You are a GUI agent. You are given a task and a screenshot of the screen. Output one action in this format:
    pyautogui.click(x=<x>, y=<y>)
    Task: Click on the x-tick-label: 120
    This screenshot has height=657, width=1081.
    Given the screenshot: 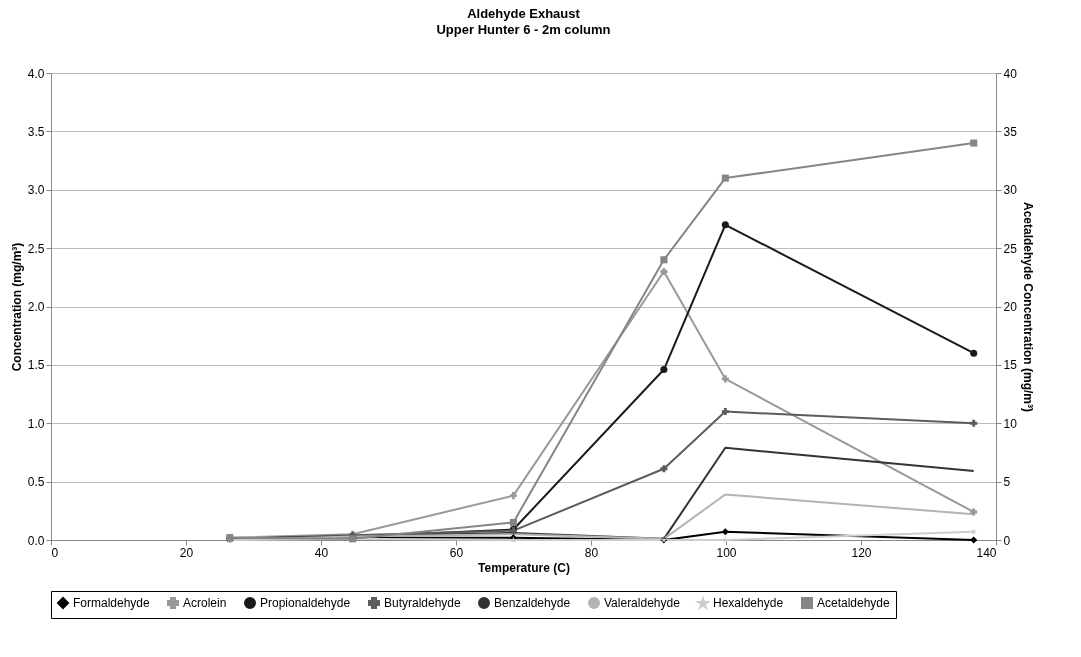 What is the action you would take?
    pyautogui.click(x=861, y=552)
    